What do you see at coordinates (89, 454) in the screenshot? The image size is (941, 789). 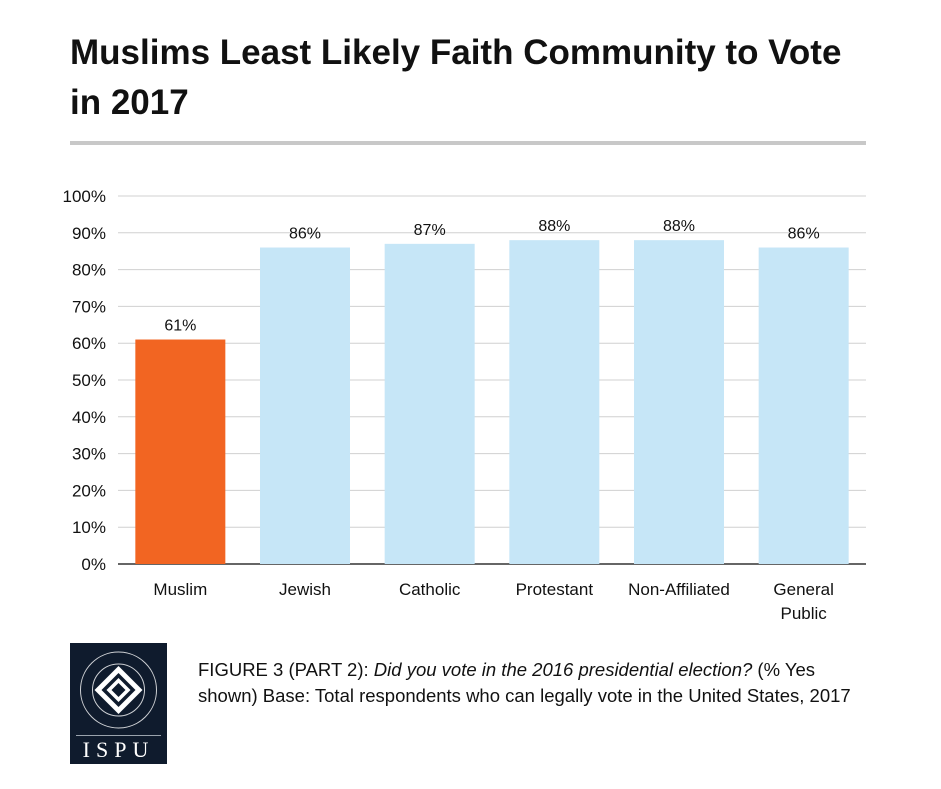 I see `y-tick-label: 30%` at bounding box center [89, 454].